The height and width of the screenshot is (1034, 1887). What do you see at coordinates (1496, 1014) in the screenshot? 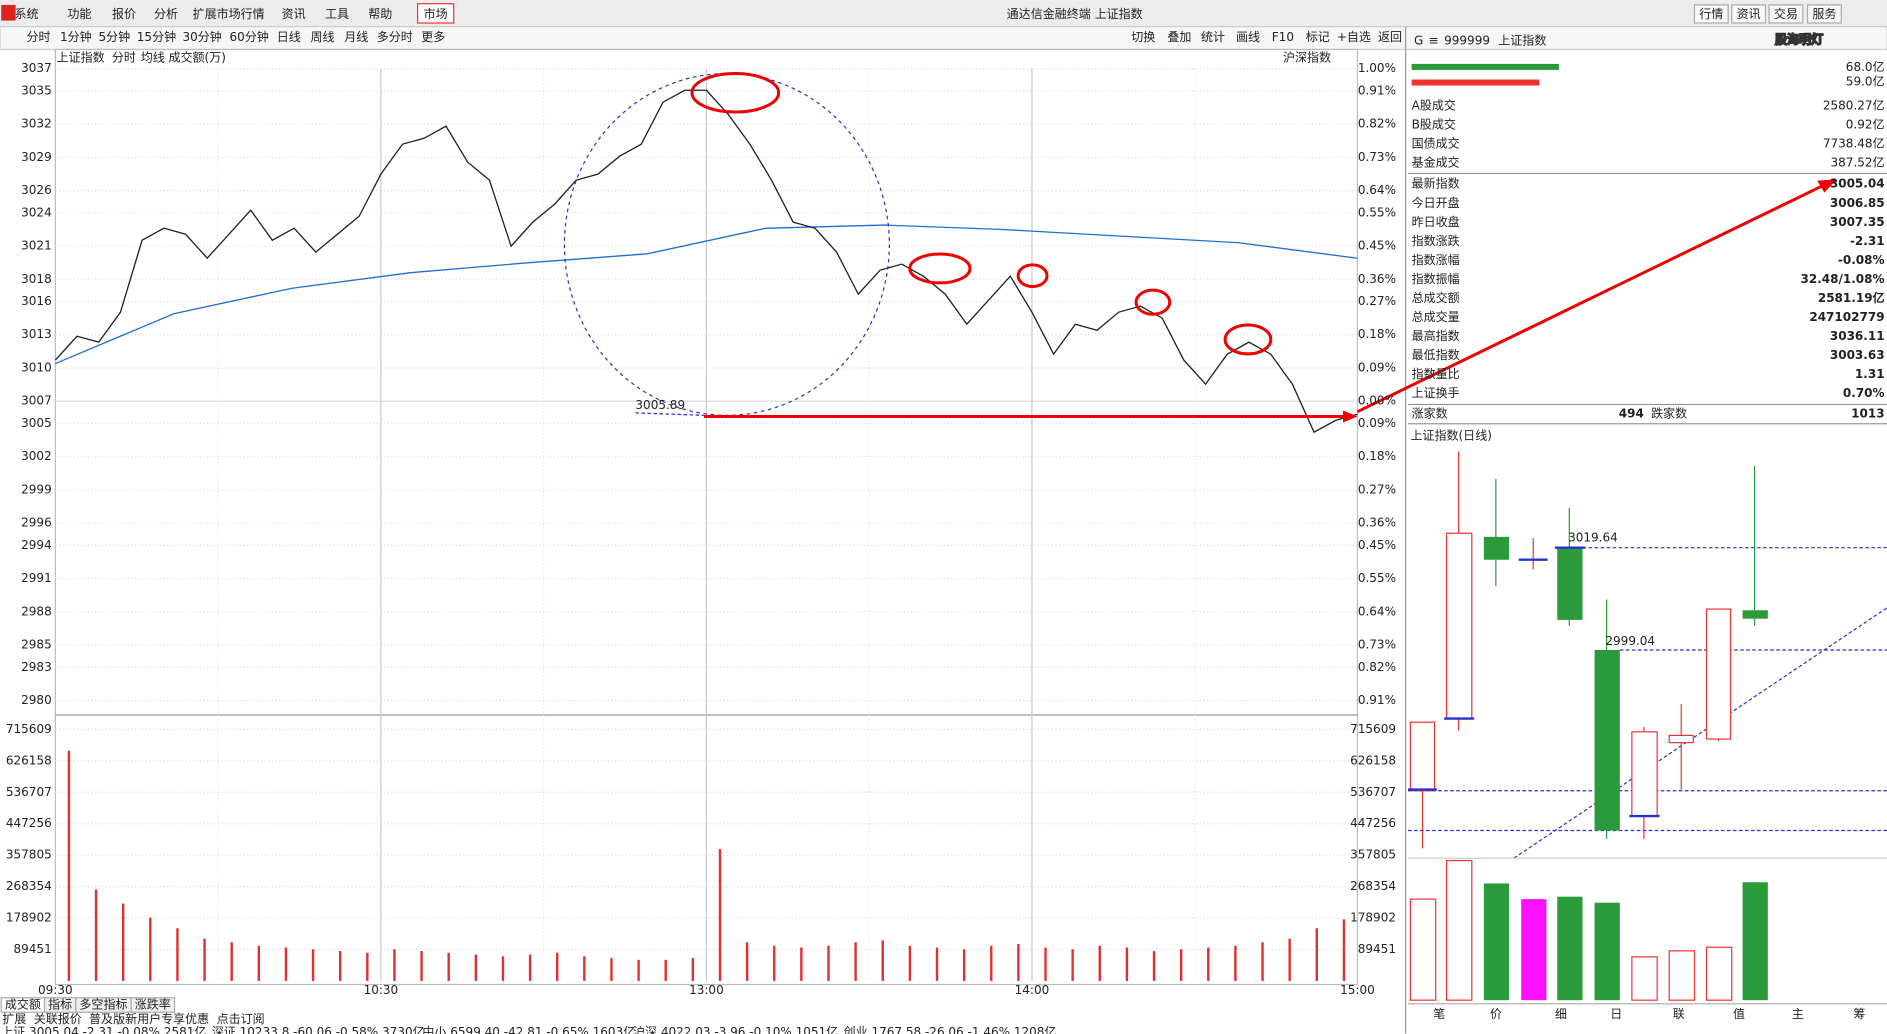
I see `daily-button: 价` at bounding box center [1496, 1014].